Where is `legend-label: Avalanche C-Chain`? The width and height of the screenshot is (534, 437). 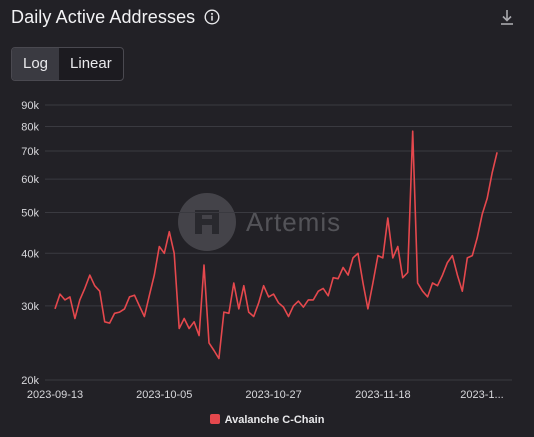
legend-label: Avalanche C-Chain is located at coordinates (274, 420).